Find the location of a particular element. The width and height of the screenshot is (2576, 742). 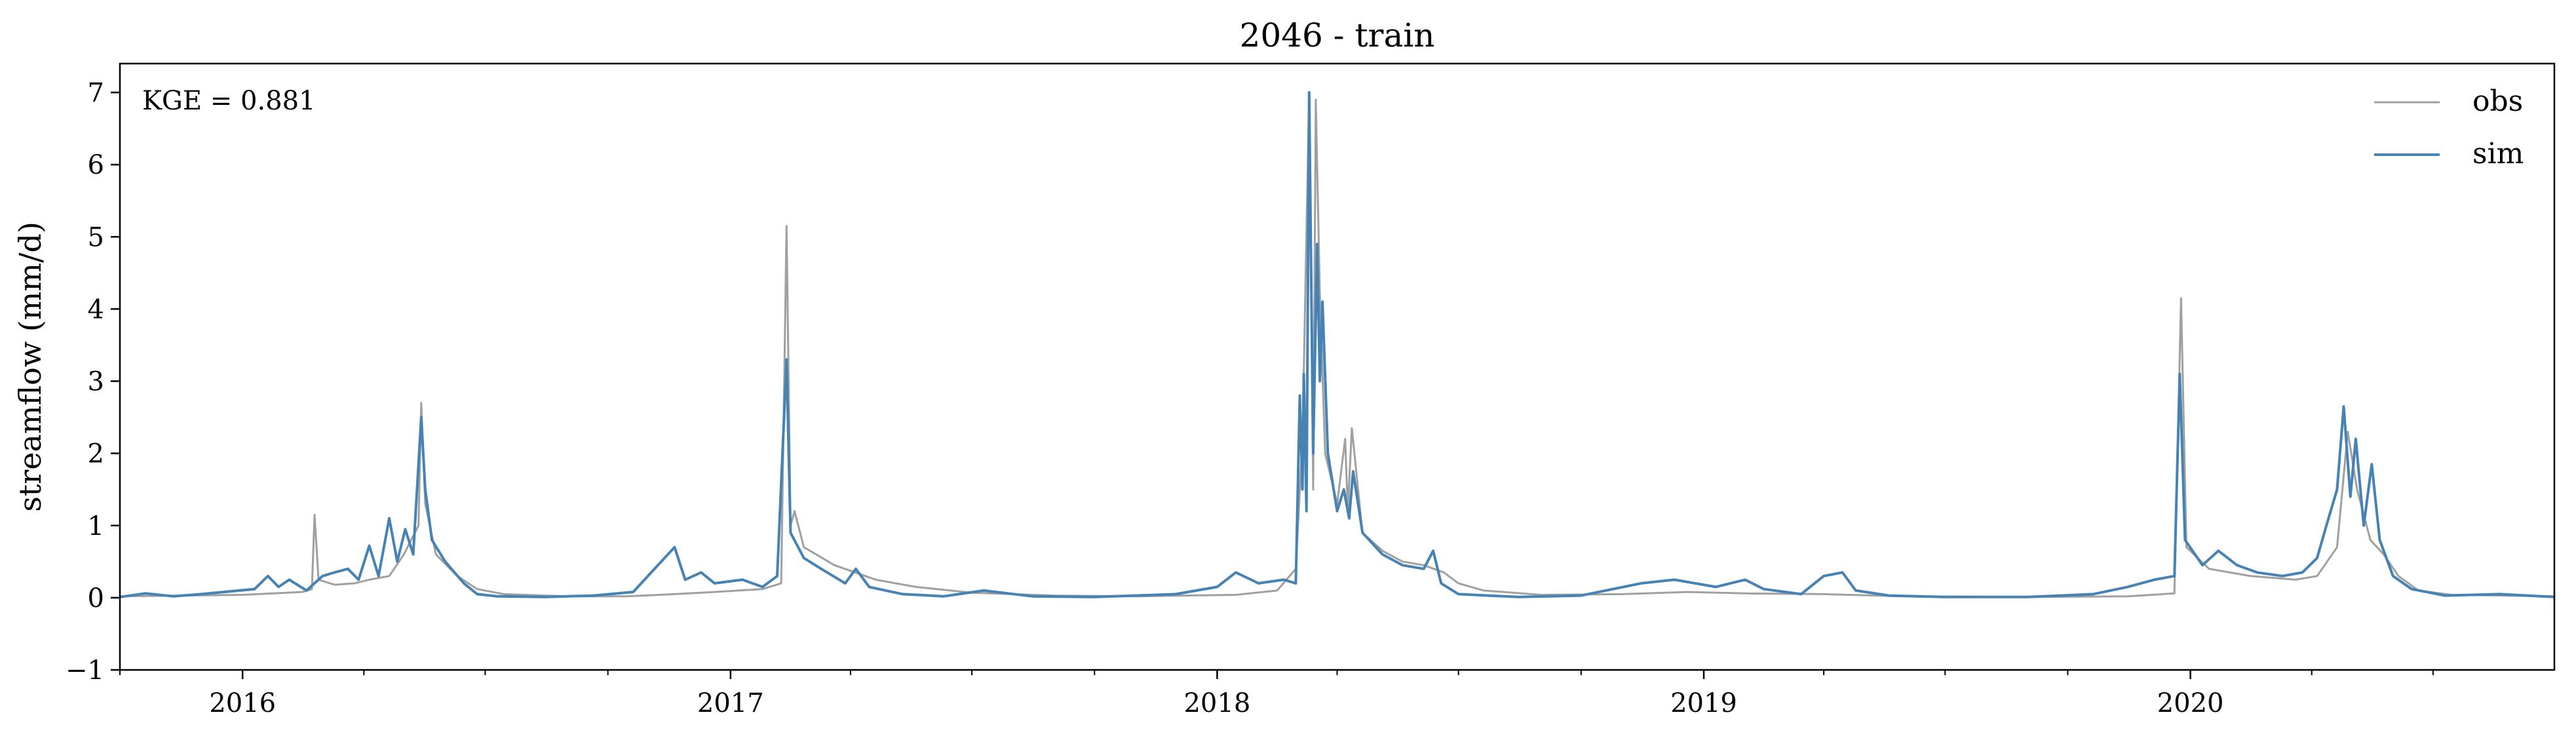

y-axis: −1 0 1 2 3 4 5 6 7 is located at coordinates (93, 382).